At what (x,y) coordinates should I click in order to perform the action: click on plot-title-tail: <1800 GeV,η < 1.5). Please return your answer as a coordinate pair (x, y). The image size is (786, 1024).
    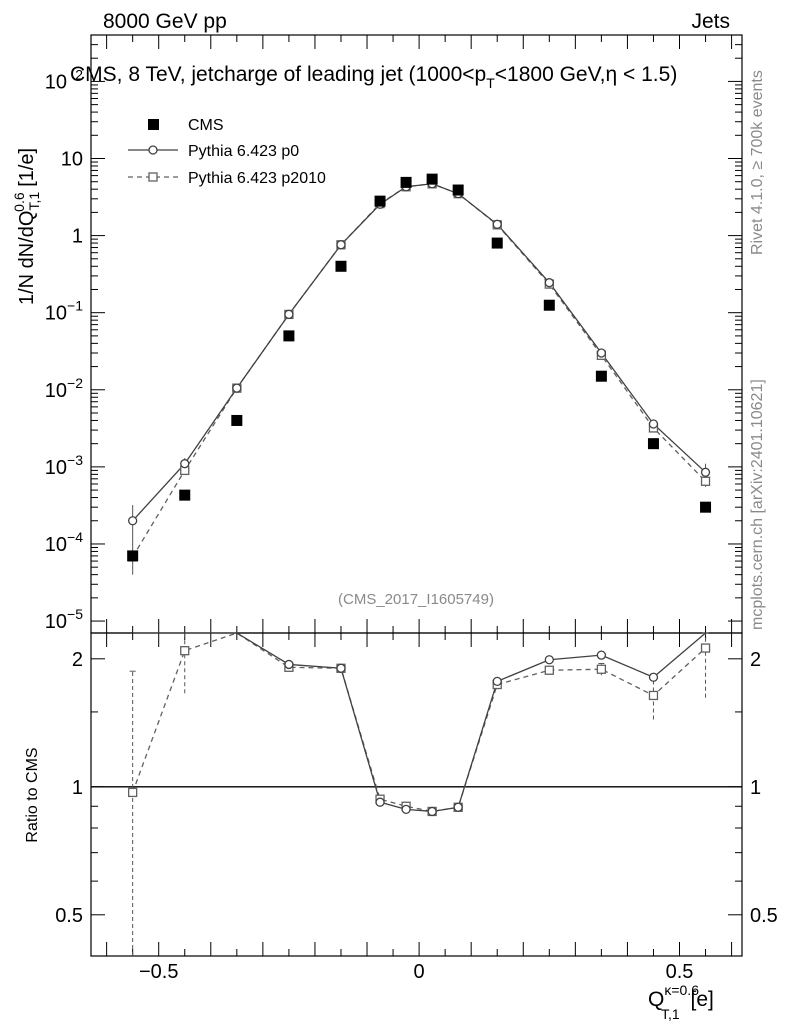
    Looking at the image, I should click on (586, 74).